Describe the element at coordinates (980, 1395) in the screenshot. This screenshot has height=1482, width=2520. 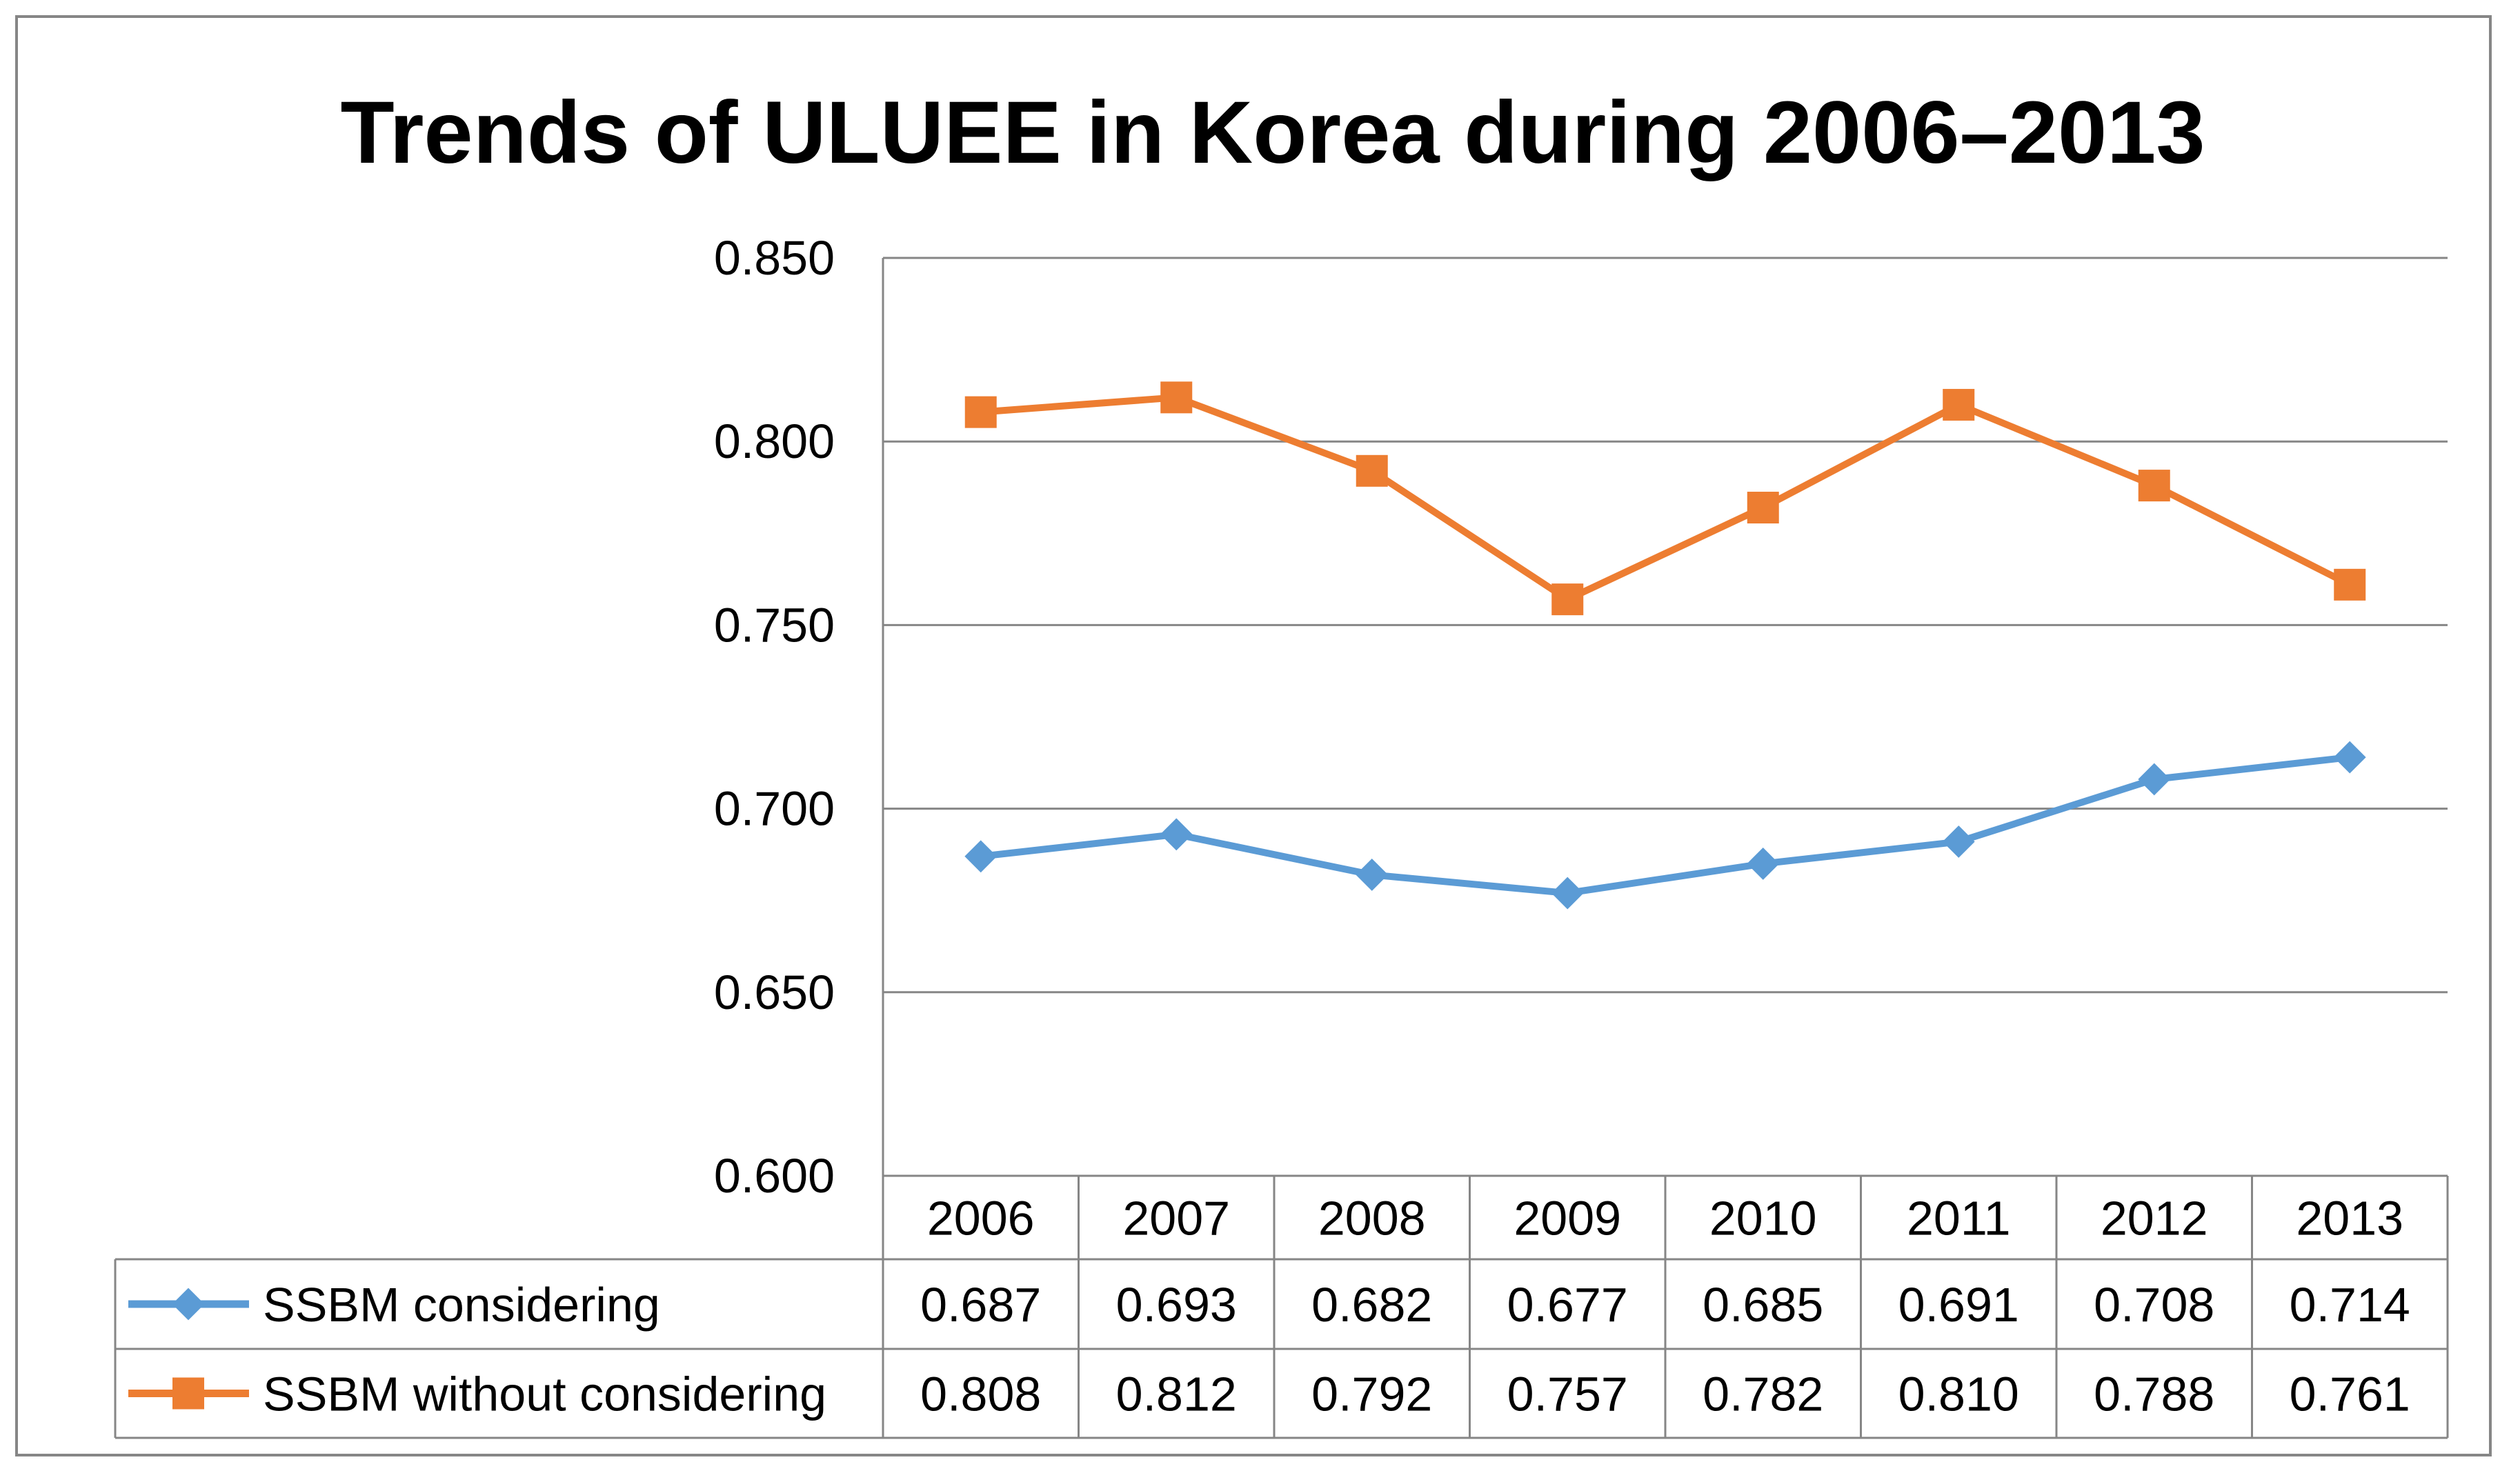
I see `data-value-label: 0.808` at that location.